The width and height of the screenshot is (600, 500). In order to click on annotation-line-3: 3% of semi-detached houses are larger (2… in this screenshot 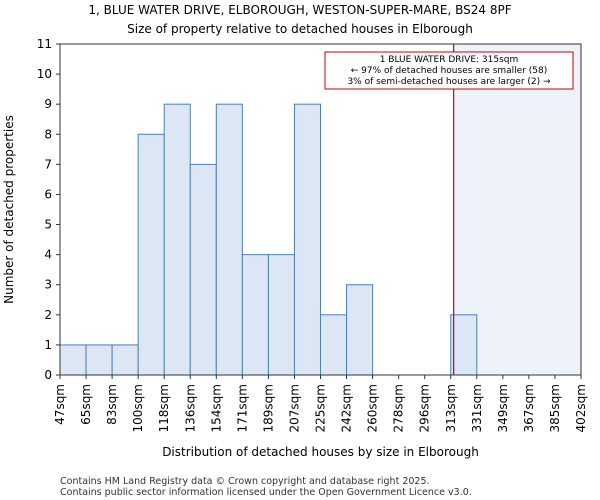, I will do `click(449, 82)`.